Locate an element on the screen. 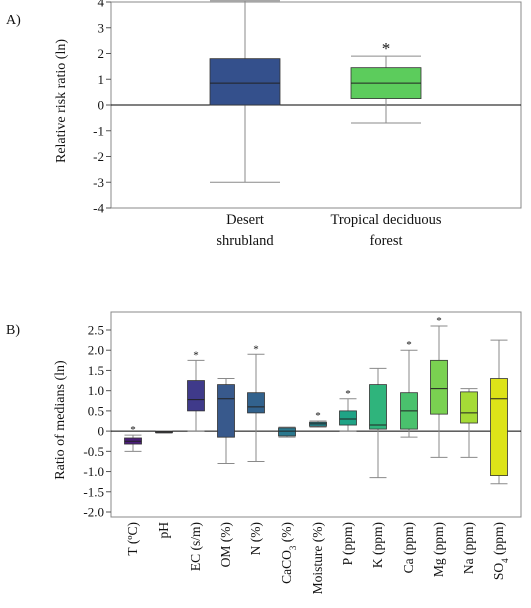 The width and height of the screenshot is (531, 608). box-6: * is located at coordinates (318, 419).